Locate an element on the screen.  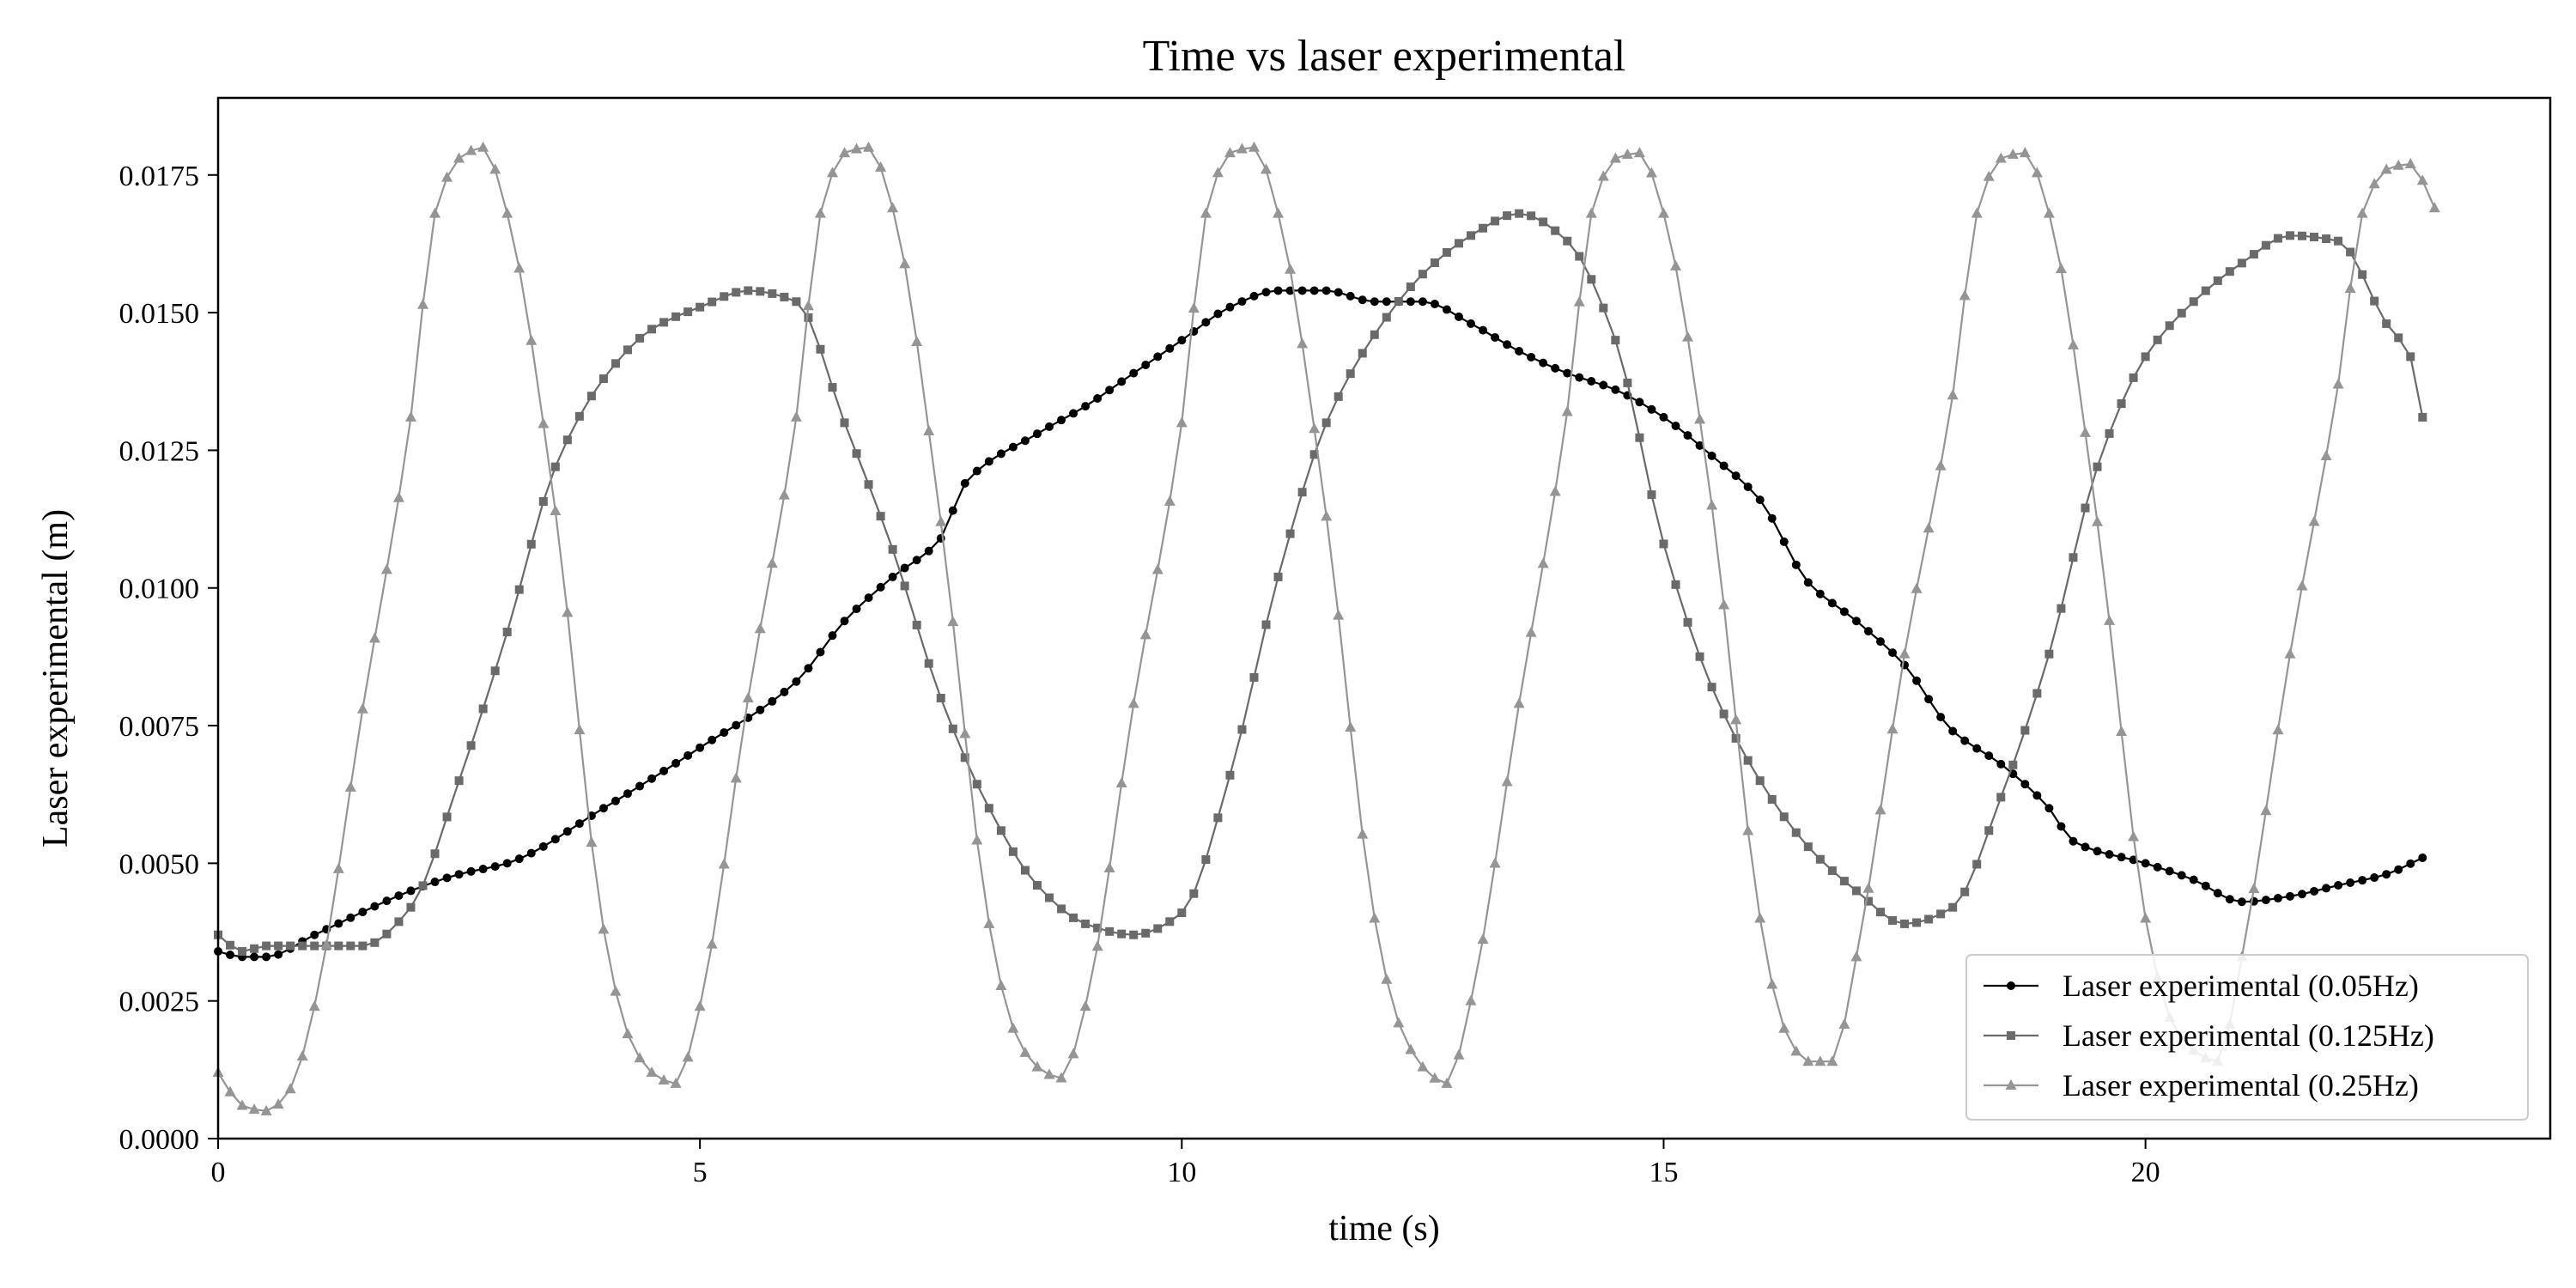
y-tick-label: 0.0175 is located at coordinates (159, 176).